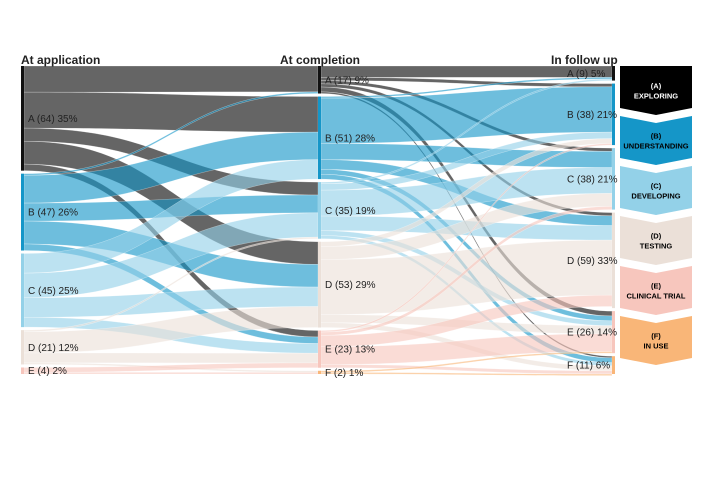 This screenshot has height=481, width=720. Describe the element at coordinates (350, 285) in the screenshot. I see `node-label-stage1-D: D (53) 29%` at that location.